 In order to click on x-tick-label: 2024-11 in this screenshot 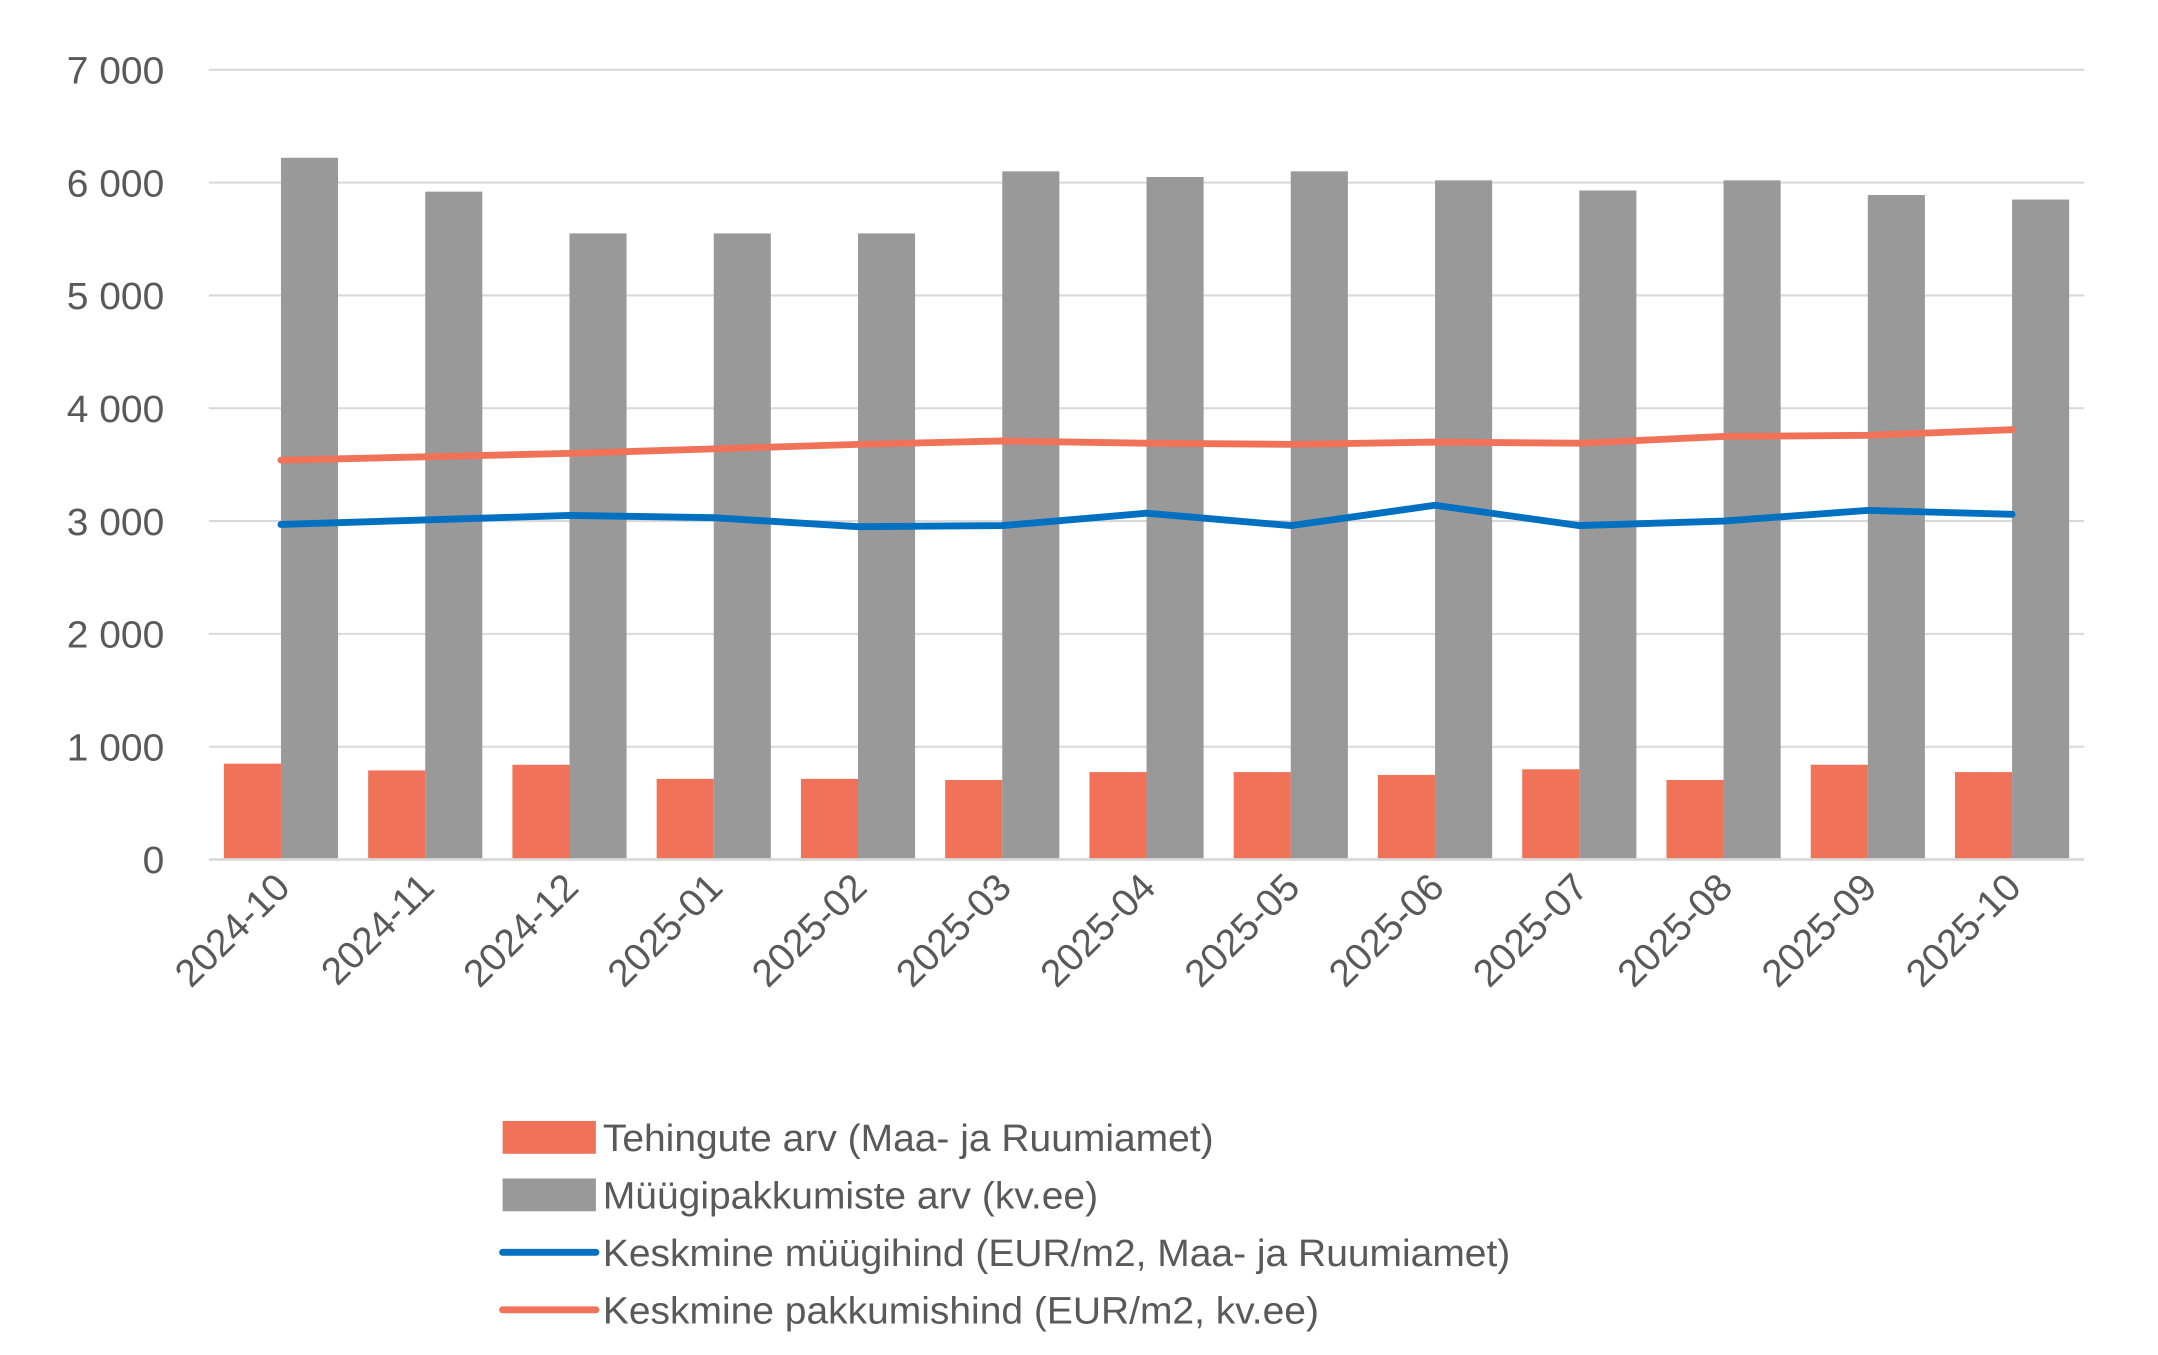, I will do `click(378, 930)`.